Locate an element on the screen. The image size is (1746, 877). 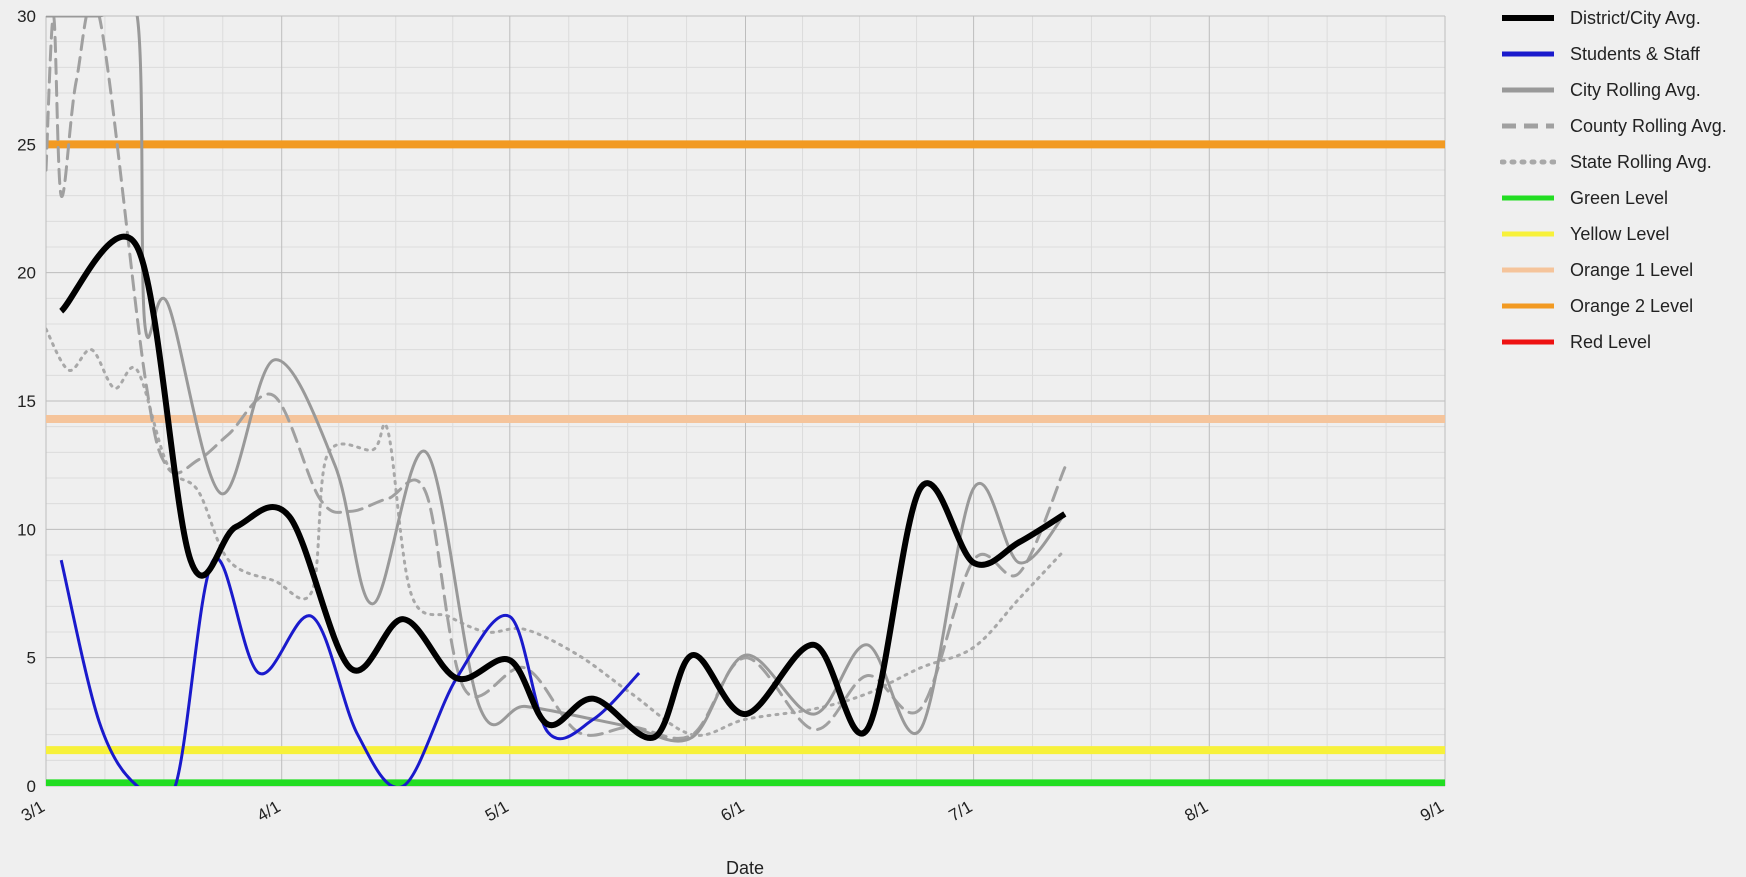
y-axis-tick-labels: 0 5 10 15 20 25 30 is located at coordinates (26, 401).